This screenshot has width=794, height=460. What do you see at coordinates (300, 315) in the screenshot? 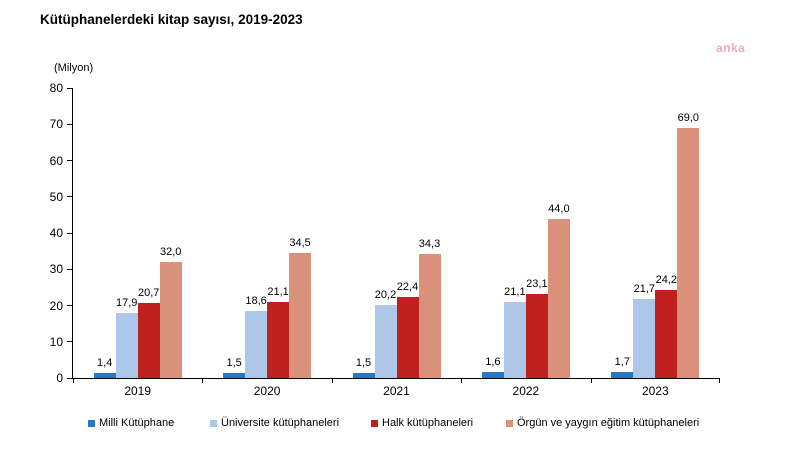
I see `bar-2020-s3` at bounding box center [300, 315].